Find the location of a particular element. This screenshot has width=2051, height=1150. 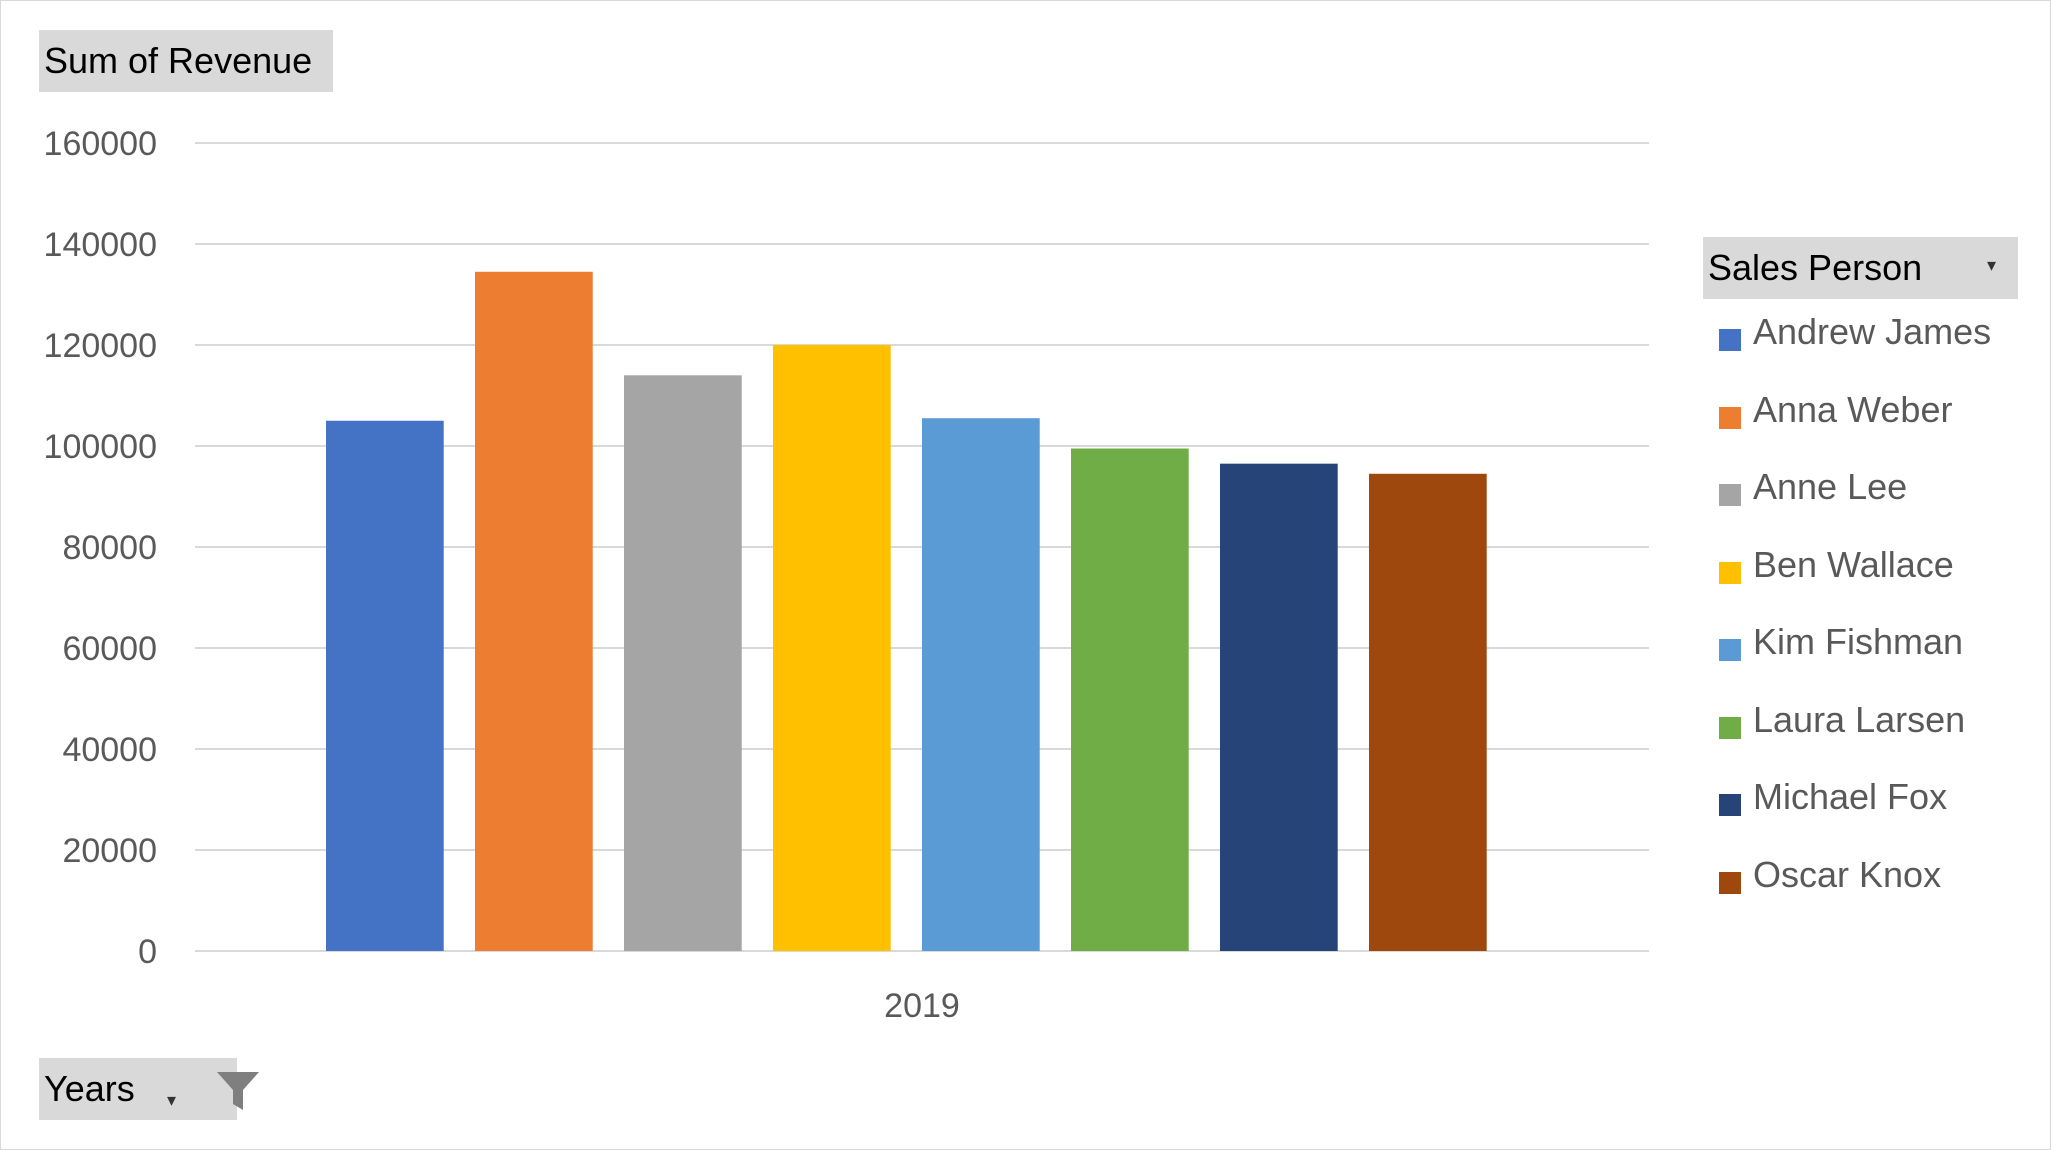

legend-label: Anne Lee is located at coordinates (1830, 486).